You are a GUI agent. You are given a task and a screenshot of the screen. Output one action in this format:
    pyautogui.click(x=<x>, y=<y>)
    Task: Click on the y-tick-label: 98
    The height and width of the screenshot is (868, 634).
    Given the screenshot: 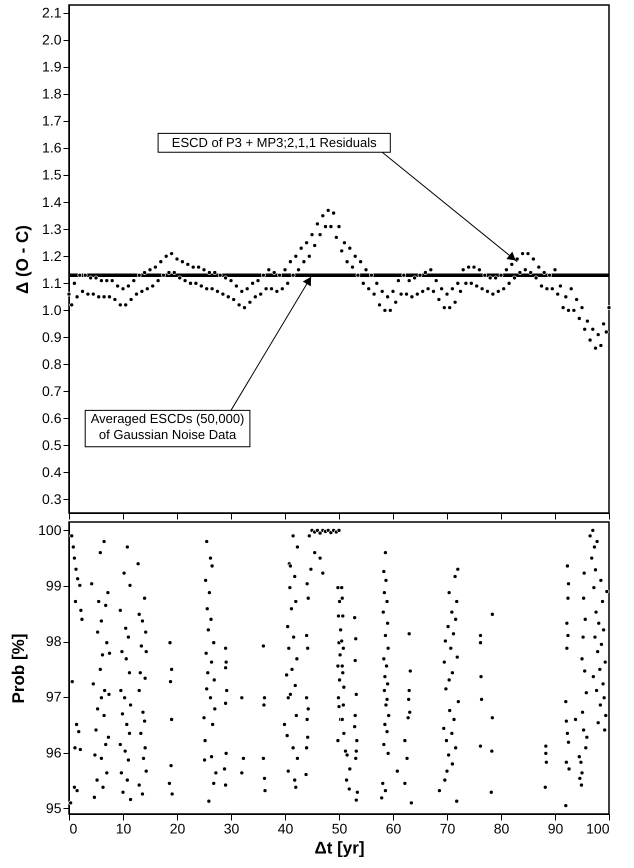 What is the action you would take?
    pyautogui.click(x=54, y=641)
    